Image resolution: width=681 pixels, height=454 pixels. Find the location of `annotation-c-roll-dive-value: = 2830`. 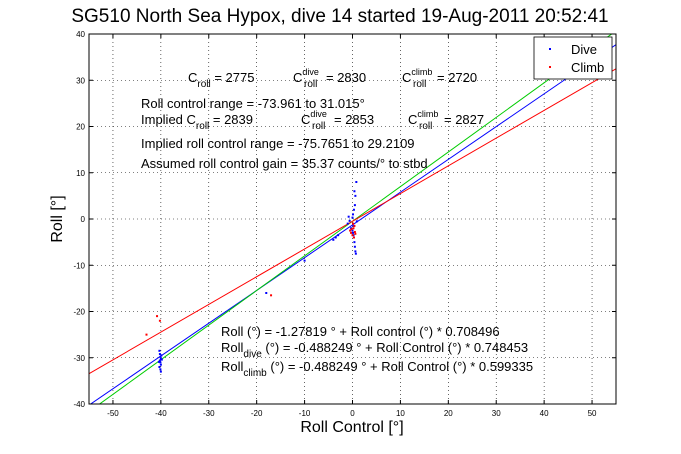

annotation-c-roll-dive-value: = 2830 is located at coordinates (346, 77).